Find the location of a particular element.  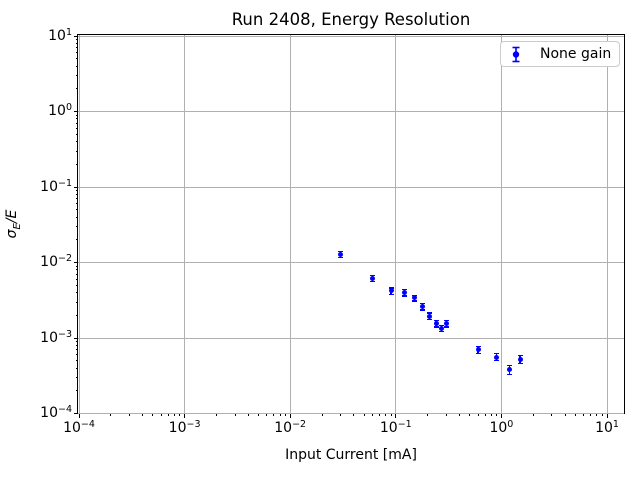

tick-exponent: 0 is located at coordinates (510, 424).